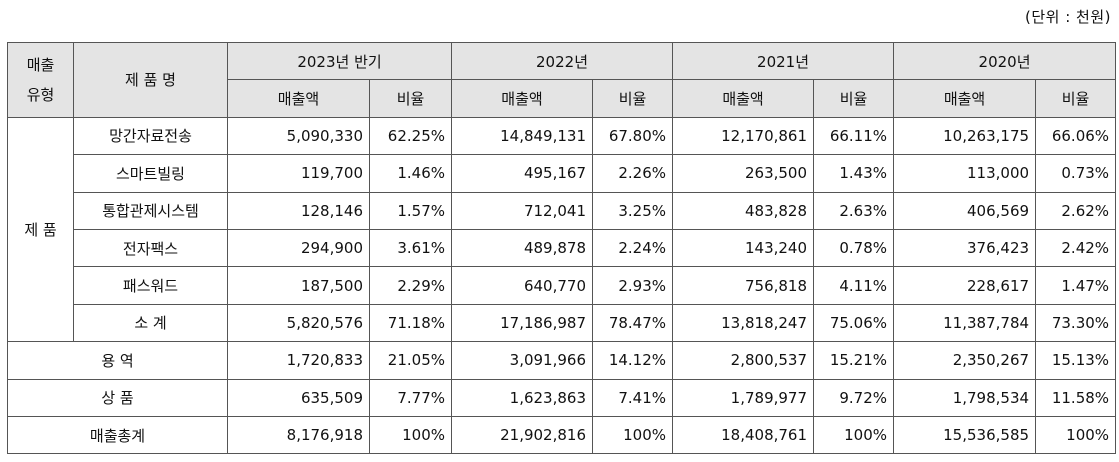 The height and width of the screenshot is (462, 1119). What do you see at coordinates (632, 173) in the screenshot?
I see `ratio-value: 2.26%` at bounding box center [632, 173].